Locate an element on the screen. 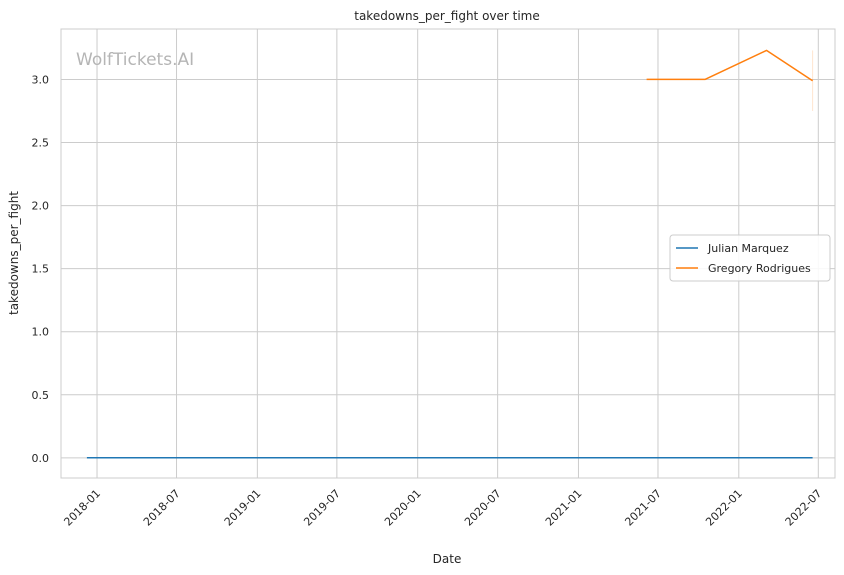 The image size is (844, 575). legend-box is located at coordinates (750, 258).